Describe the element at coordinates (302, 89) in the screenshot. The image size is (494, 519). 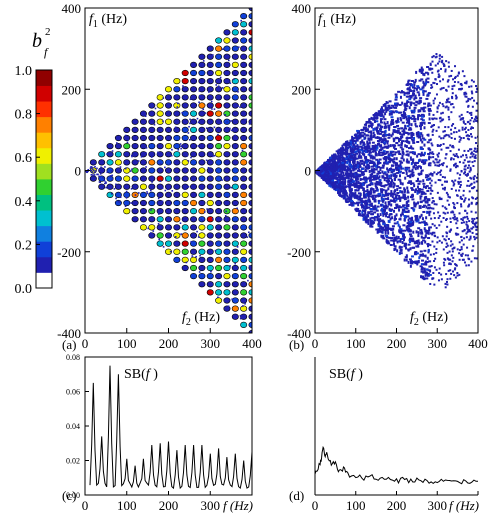
I see `panel-b-y-tick-label: 200` at that location.